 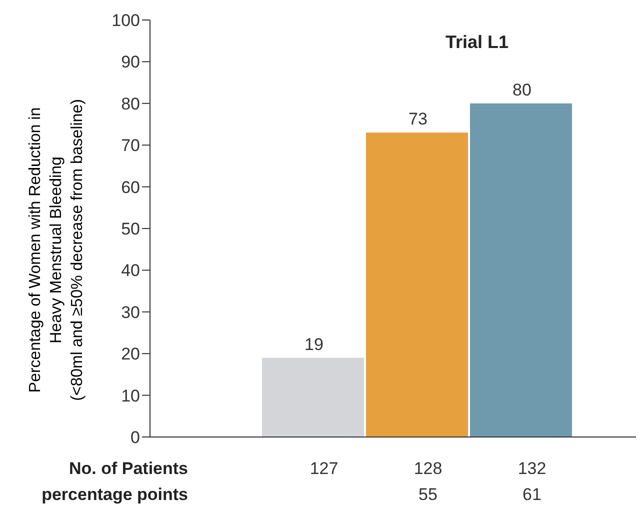 I want to click on y-tick-label: 50, so click(x=130, y=228).